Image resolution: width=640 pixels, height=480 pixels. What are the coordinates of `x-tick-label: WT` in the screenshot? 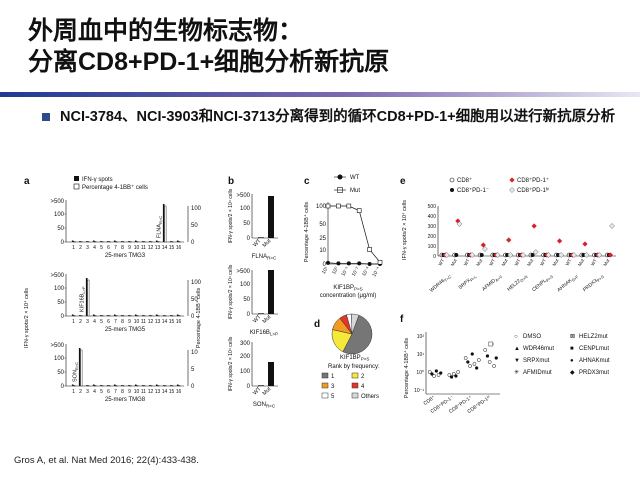 It's located at (594, 262).